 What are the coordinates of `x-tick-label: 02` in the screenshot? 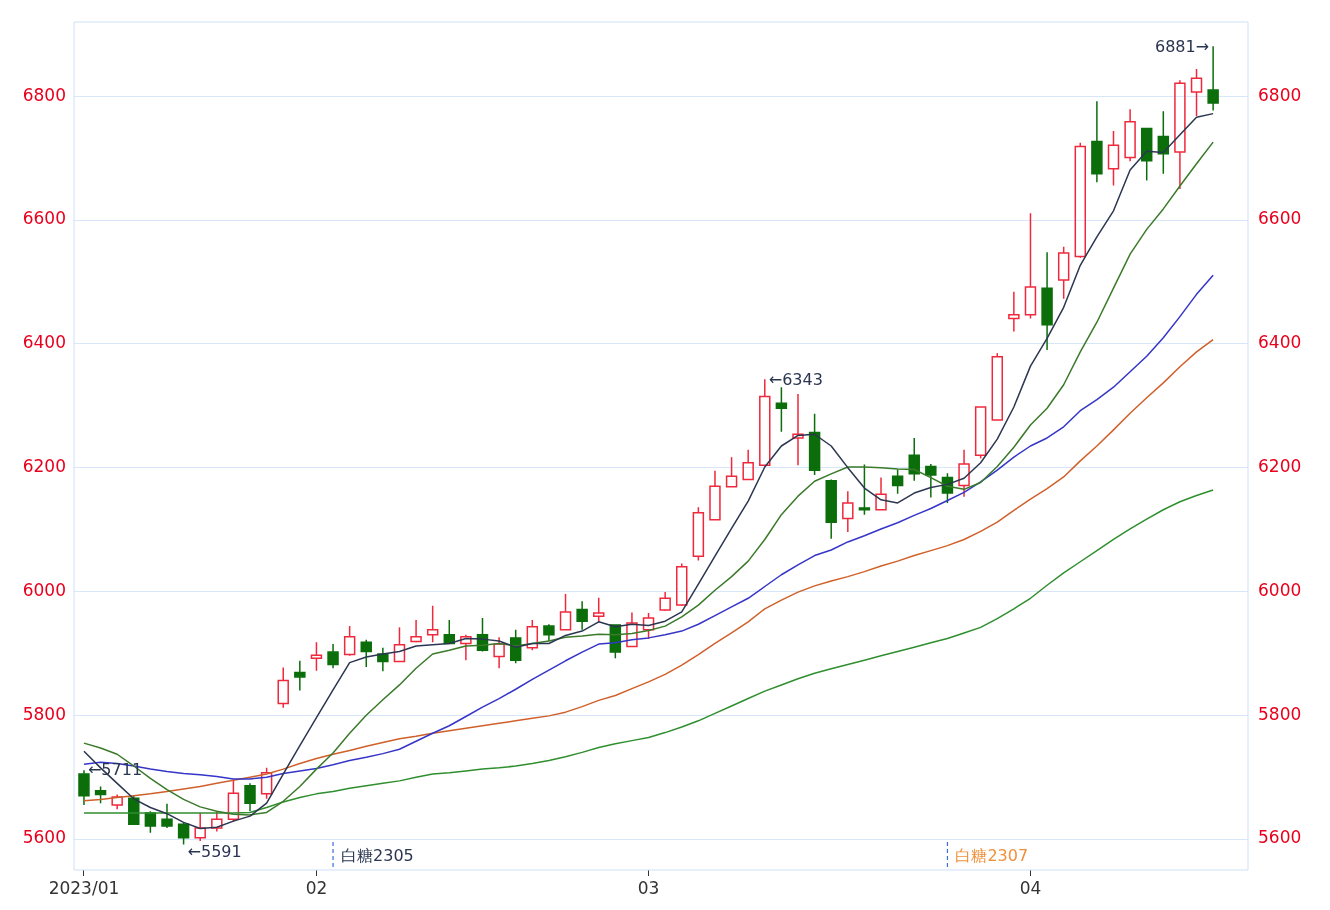 It's located at (316, 887).